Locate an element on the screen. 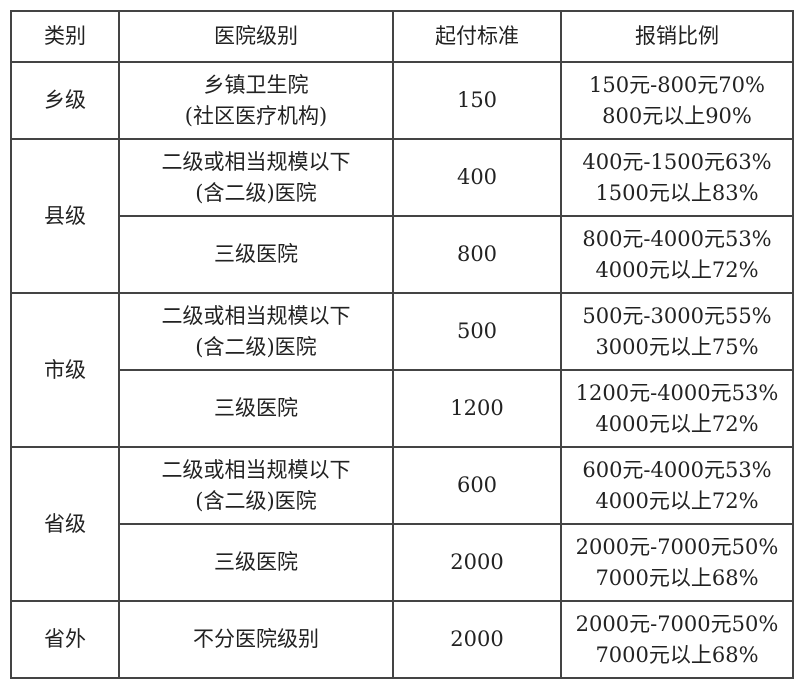 The width and height of the screenshot is (800, 685). table-row: 三级医院 800 800元-4000元53% 4000元以上72% is located at coordinates (402, 254).